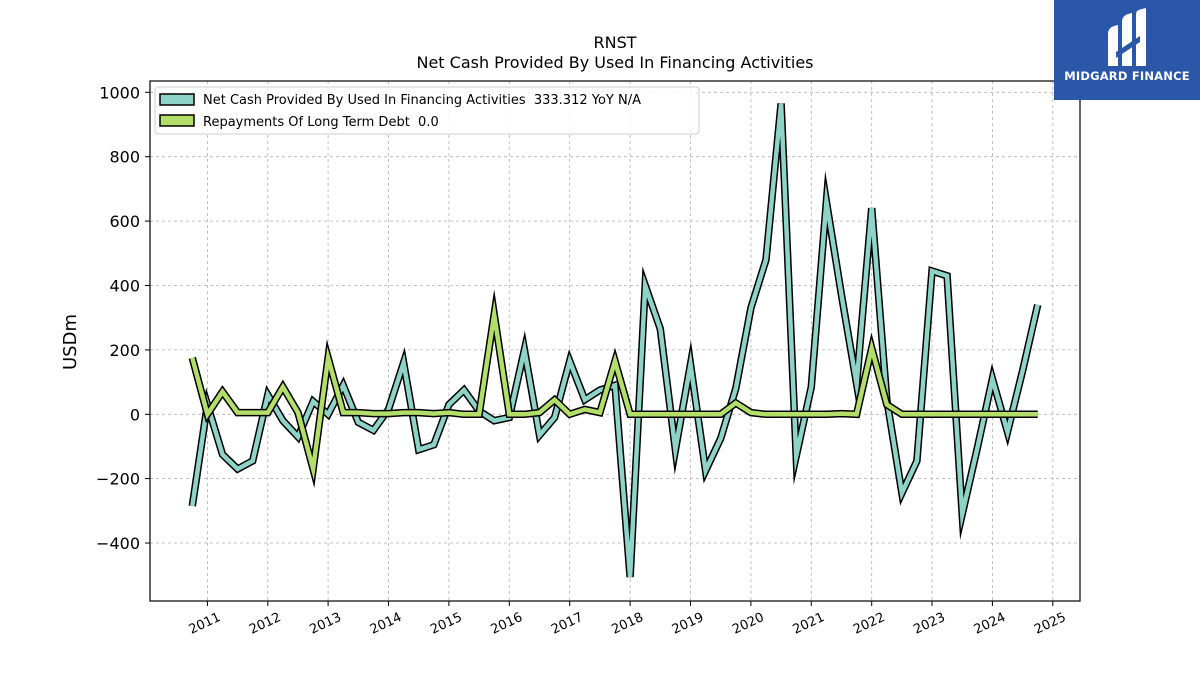 The image size is (1200, 675). I want to click on y-tick-label: 600, so click(124, 221).